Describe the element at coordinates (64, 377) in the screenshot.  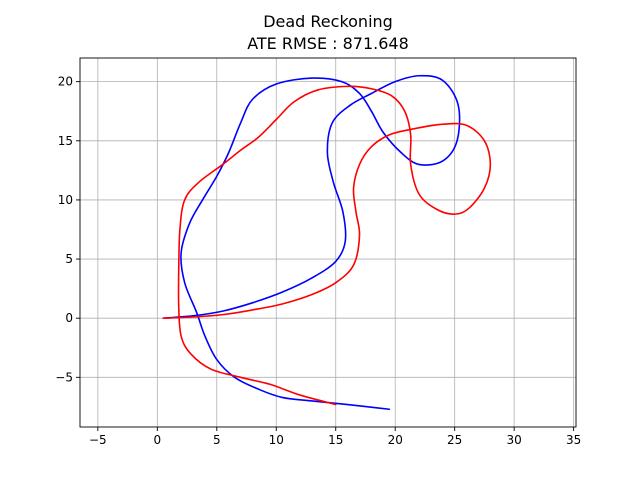
I see `y-tick-label: −5` at that location.